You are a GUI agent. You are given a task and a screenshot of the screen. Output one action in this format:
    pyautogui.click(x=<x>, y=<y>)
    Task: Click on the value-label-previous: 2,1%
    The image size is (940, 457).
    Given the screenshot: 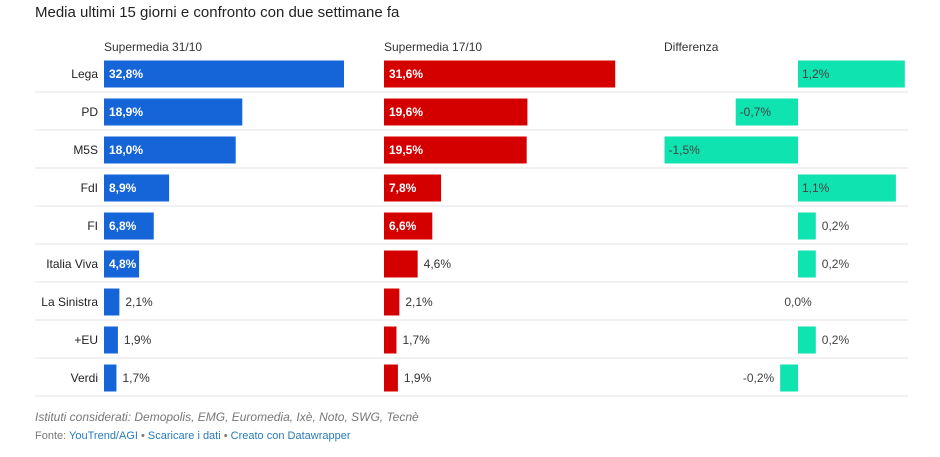 What is the action you would take?
    pyautogui.click(x=419, y=302)
    